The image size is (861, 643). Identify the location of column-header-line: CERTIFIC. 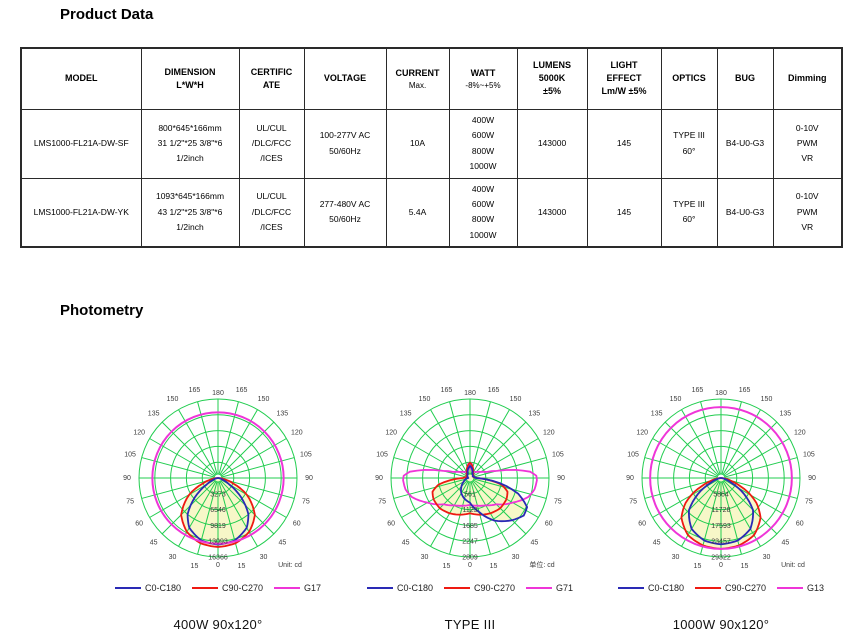
(271, 71).